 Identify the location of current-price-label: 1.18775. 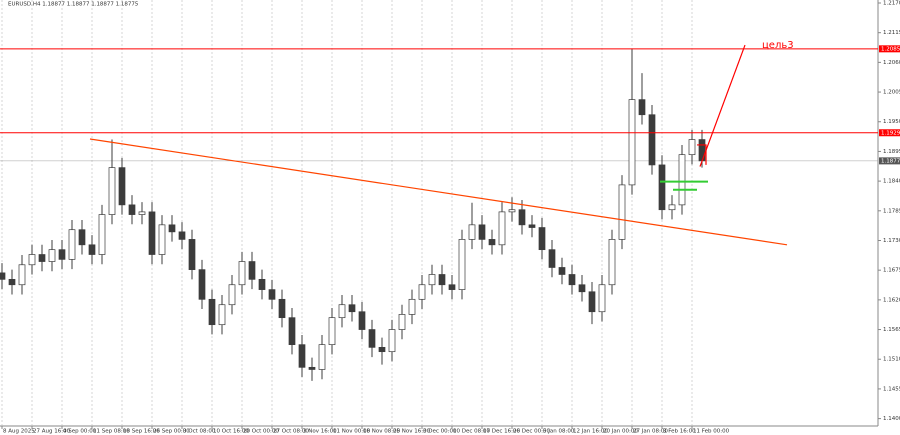
(890, 161).